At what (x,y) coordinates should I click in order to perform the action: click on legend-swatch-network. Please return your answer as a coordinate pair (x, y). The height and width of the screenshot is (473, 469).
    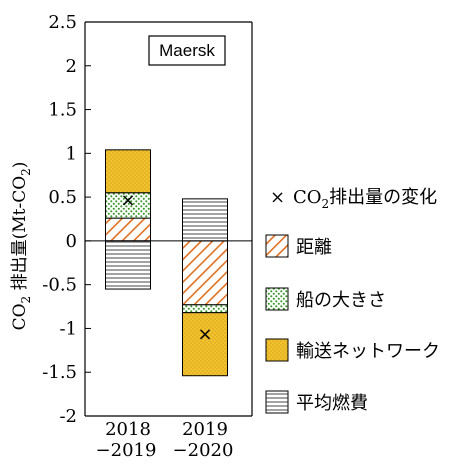
    Looking at the image, I should click on (277, 350).